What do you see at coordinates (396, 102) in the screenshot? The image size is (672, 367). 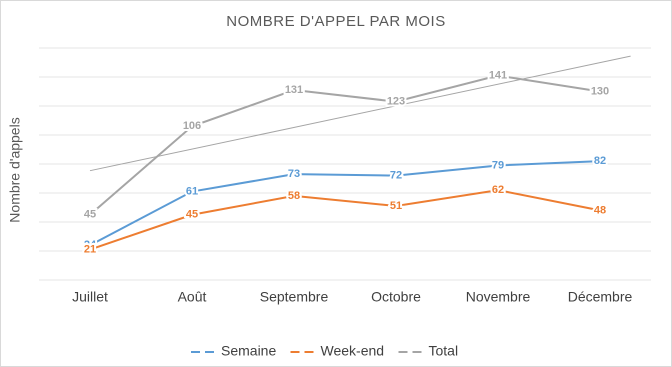 I see `data-label: 123` at bounding box center [396, 102].